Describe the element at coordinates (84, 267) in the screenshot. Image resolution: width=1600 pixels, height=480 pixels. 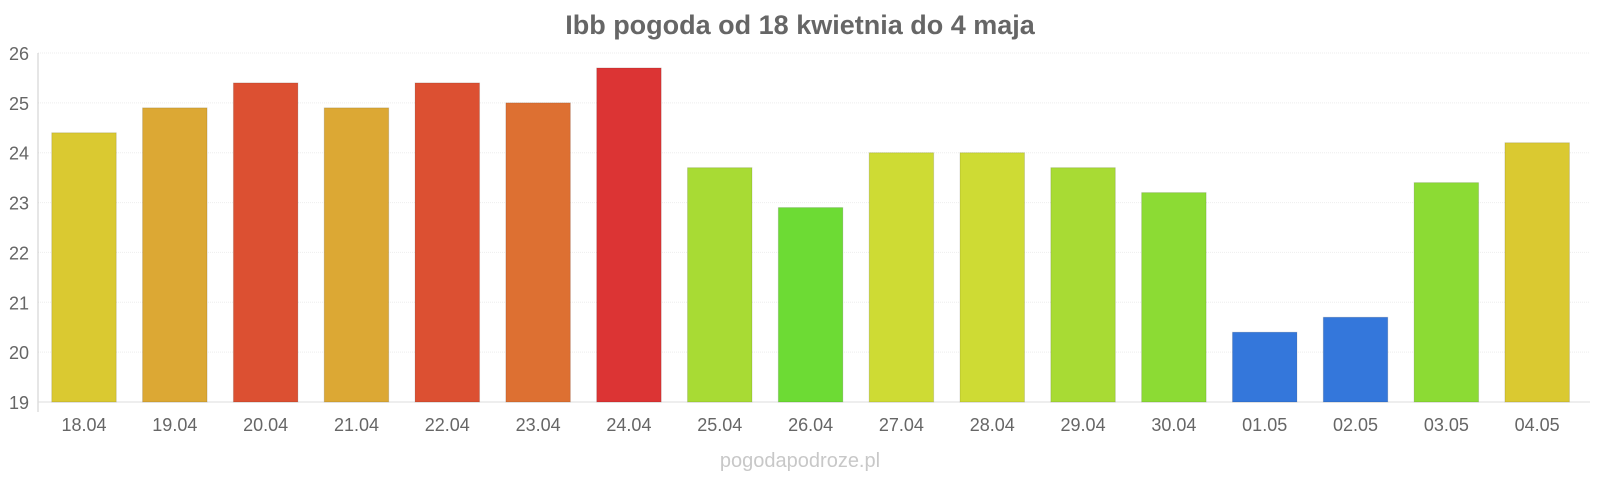
I see `bar-18.04` at that location.